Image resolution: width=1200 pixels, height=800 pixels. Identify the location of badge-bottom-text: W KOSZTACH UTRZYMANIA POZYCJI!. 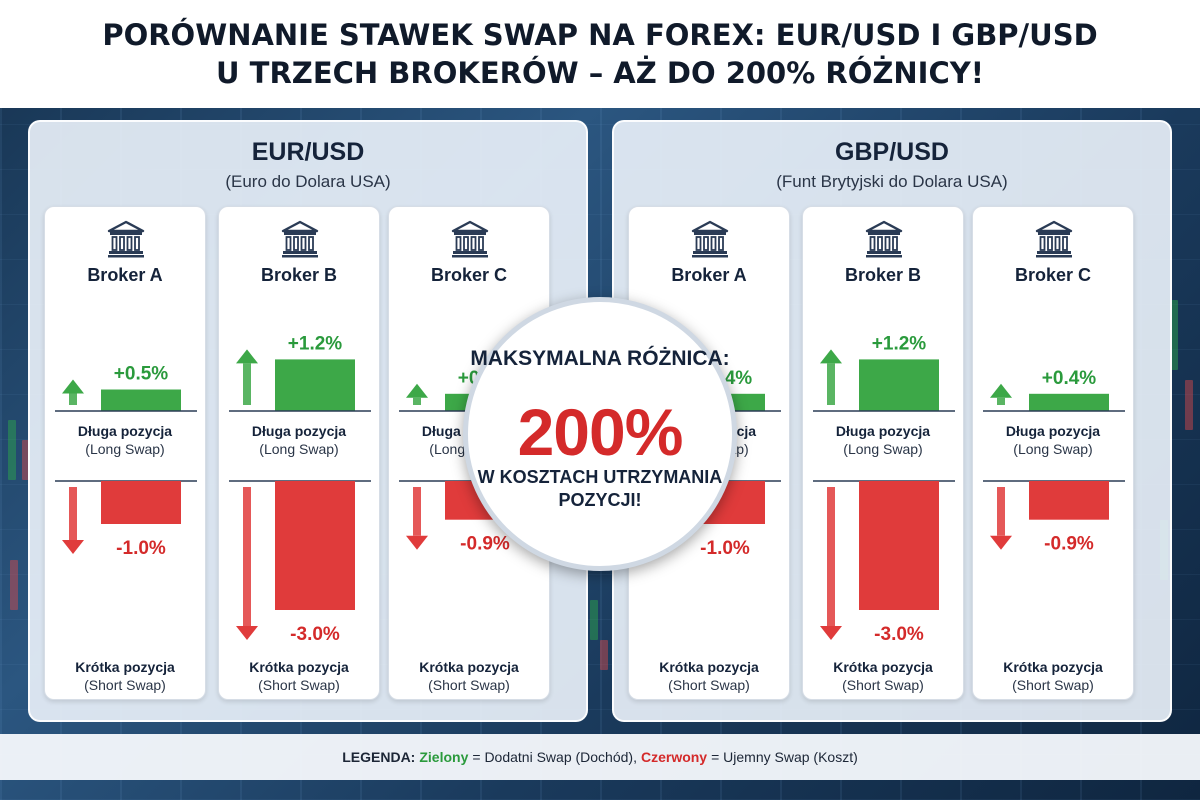
(600, 488).